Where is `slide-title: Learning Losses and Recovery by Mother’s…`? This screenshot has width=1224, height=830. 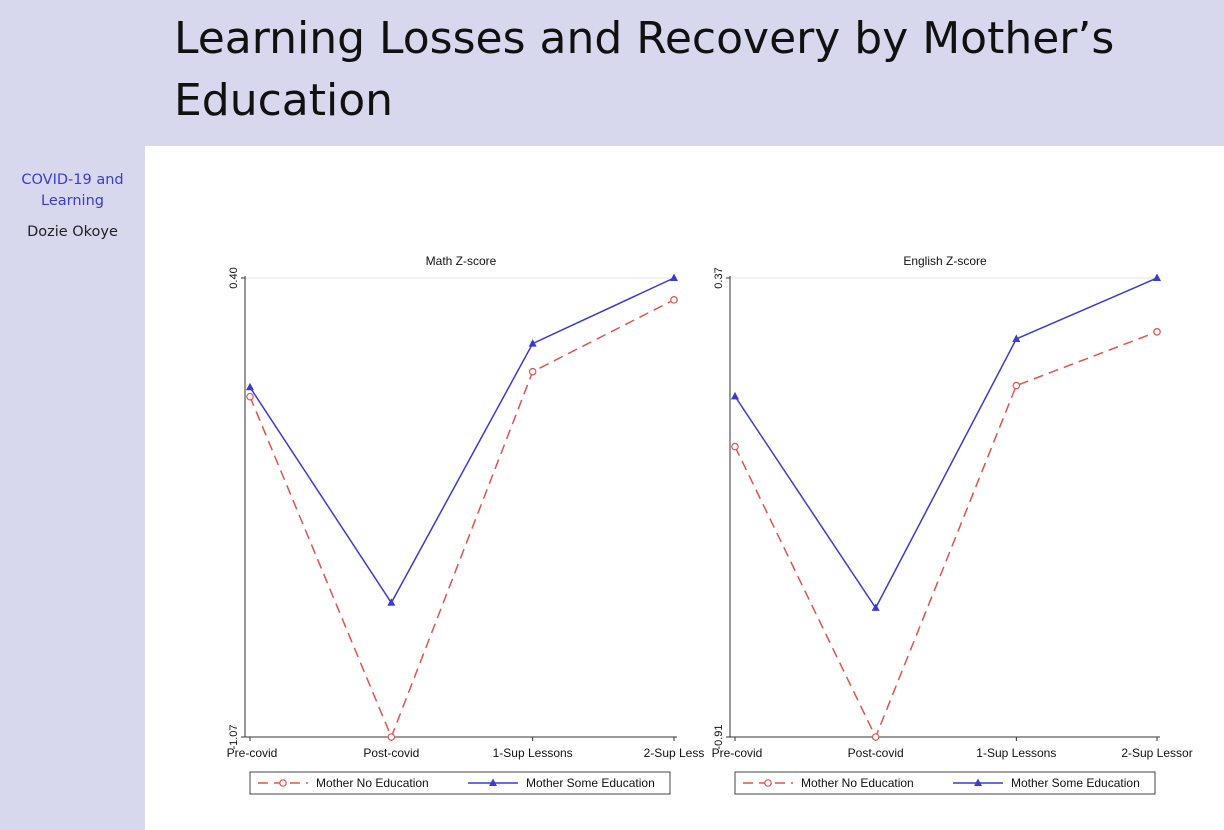 slide-title: Learning Losses and Recovery by Mother’s… is located at coordinates (644, 69).